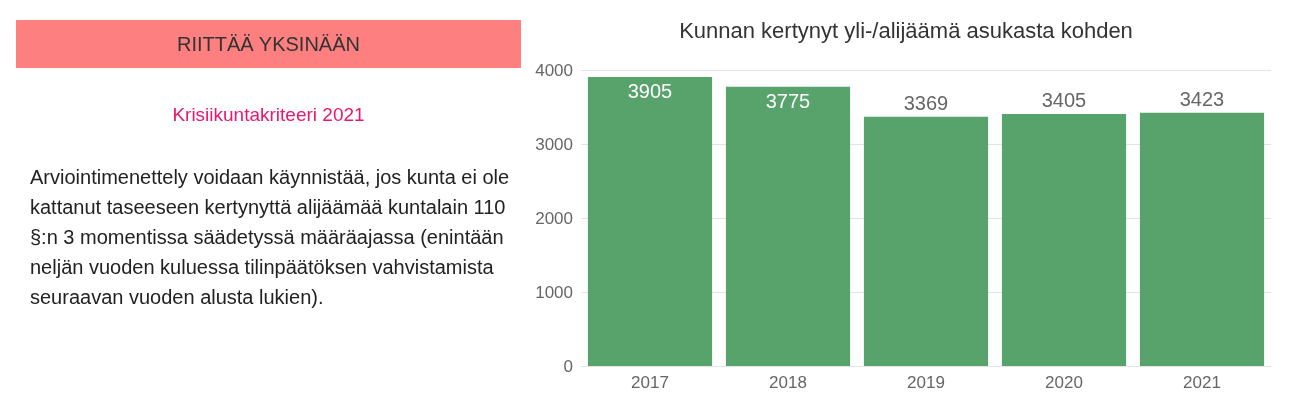 This screenshot has width=1302, height=414. What do you see at coordinates (650, 91) in the screenshot?
I see `data-label: 3905` at bounding box center [650, 91].